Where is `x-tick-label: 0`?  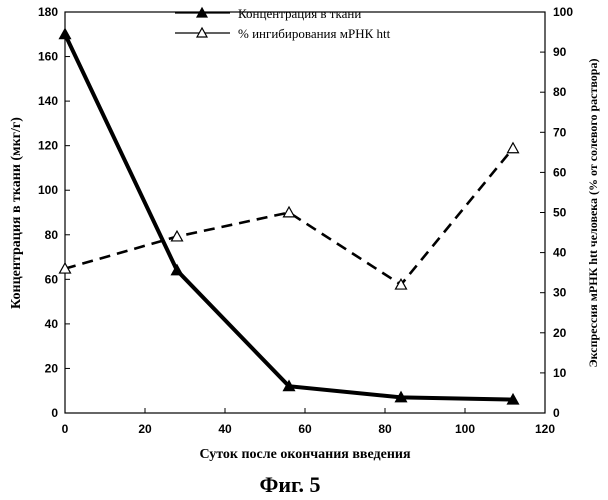
x-tick-label: 0 is located at coordinates (65, 429).